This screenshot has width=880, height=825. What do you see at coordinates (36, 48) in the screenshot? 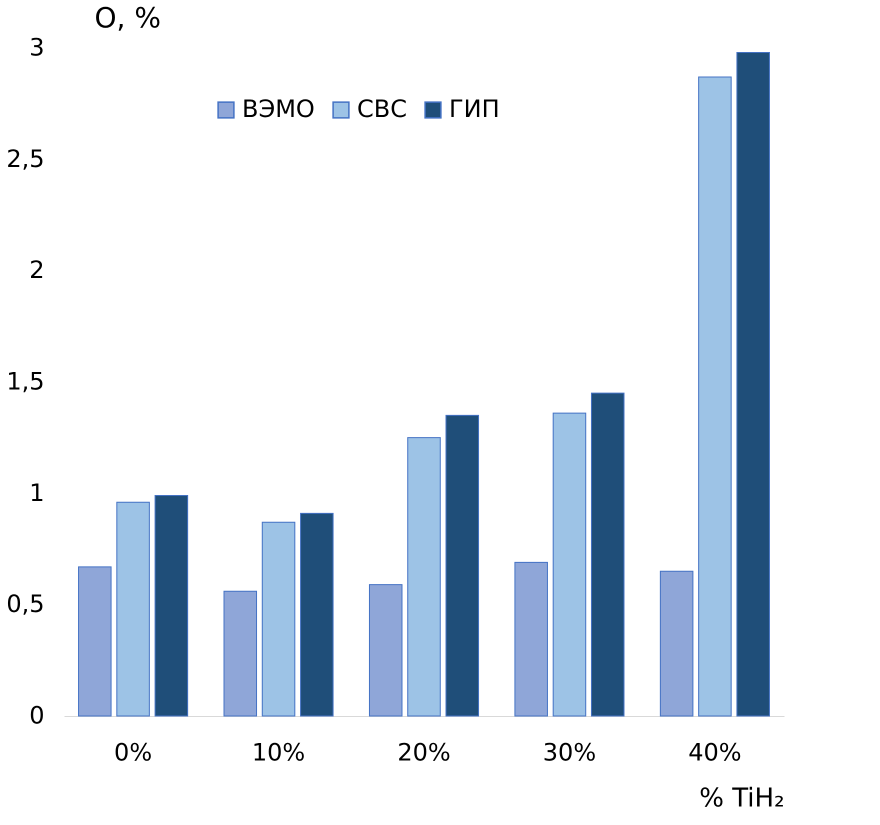
I see `y-tick-label: 3` at bounding box center [36, 48].